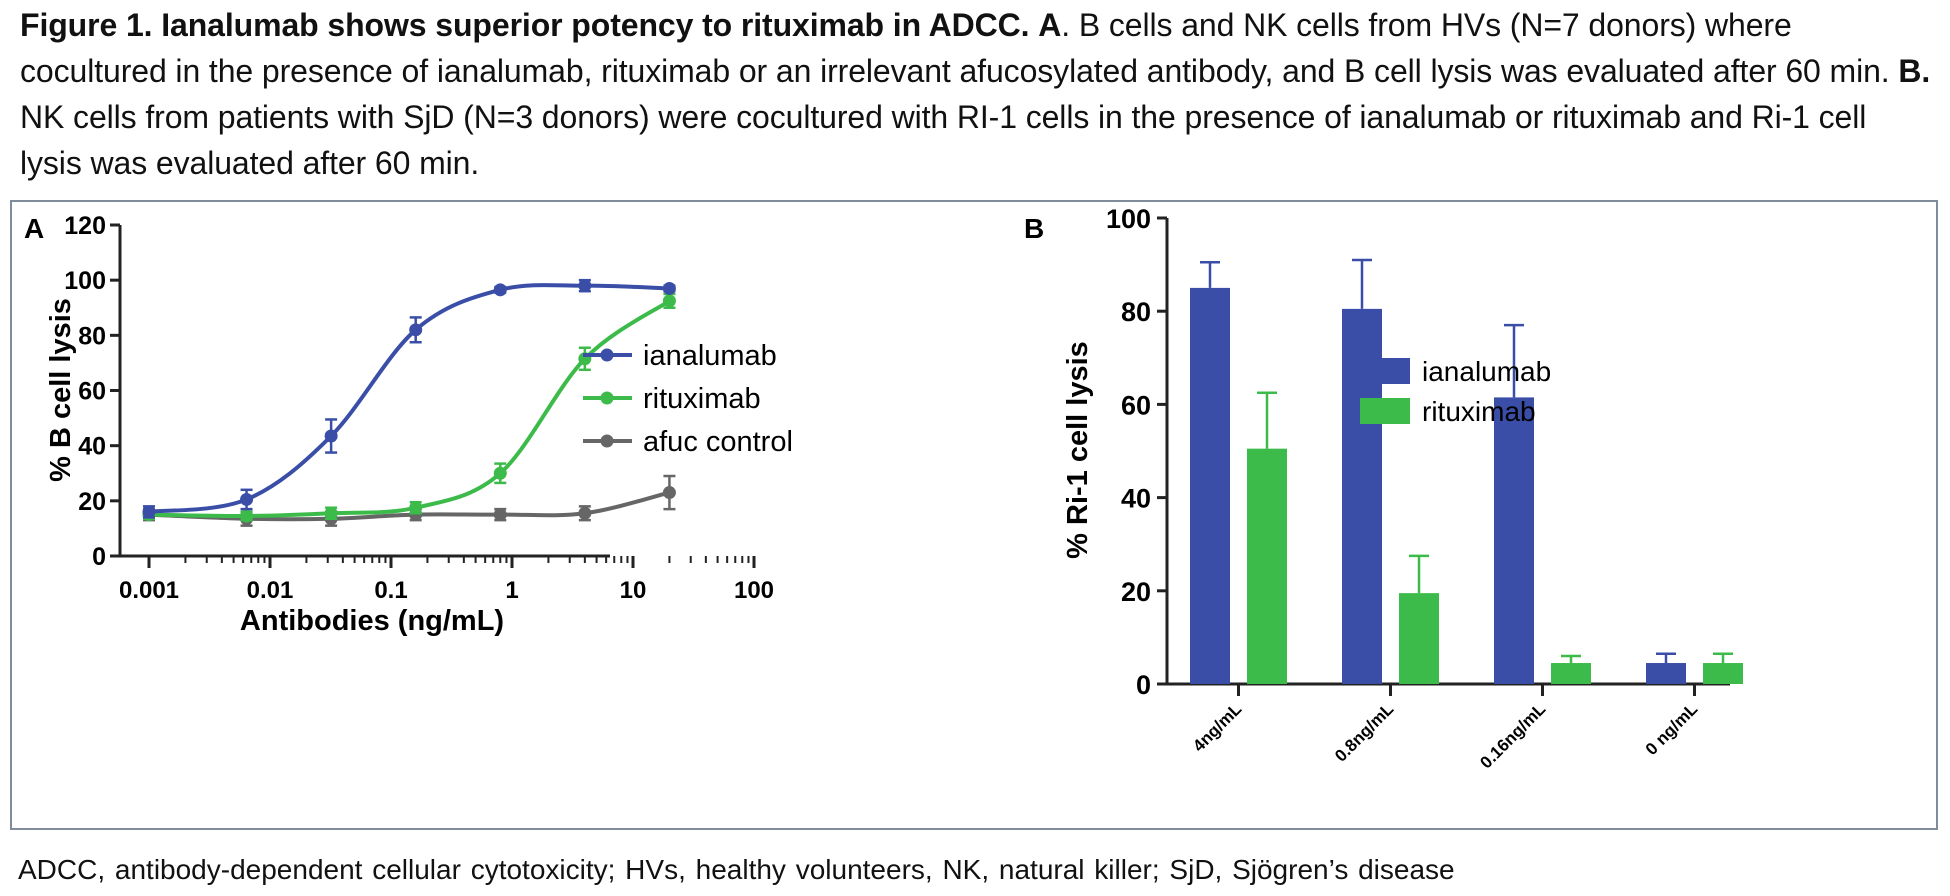  What do you see at coordinates (633, 590) in the screenshot?
I see `panel-a-x-tick-label: 10` at bounding box center [633, 590].